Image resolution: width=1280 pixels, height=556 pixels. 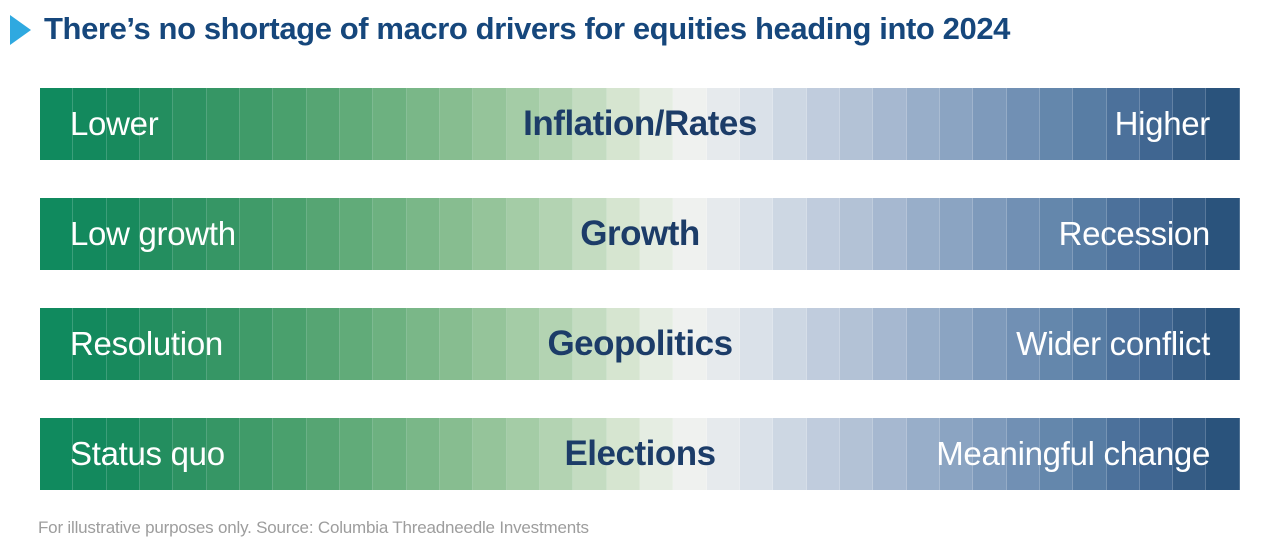 What do you see at coordinates (20, 30) in the screenshot?
I see `triangle-bullet-icon` at bounding box center [20, 30].